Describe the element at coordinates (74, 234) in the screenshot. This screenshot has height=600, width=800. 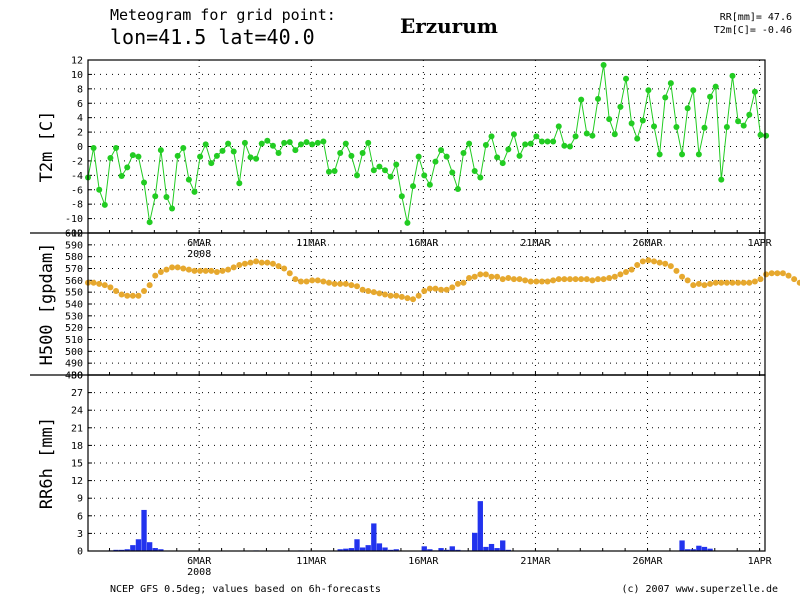
I see `y-tick-label: 600` at that location.